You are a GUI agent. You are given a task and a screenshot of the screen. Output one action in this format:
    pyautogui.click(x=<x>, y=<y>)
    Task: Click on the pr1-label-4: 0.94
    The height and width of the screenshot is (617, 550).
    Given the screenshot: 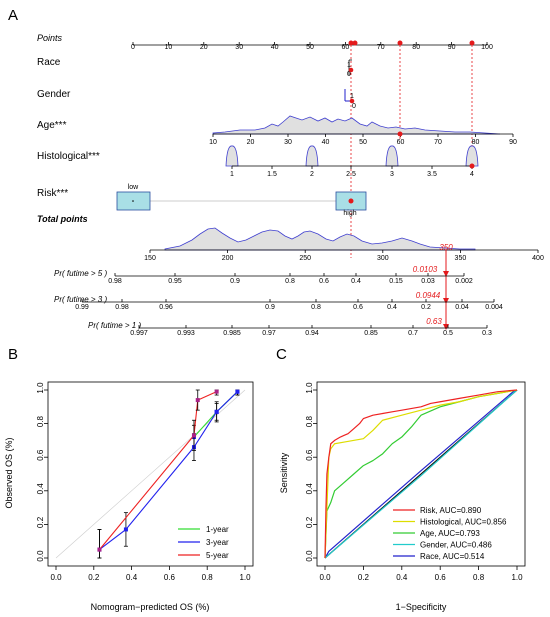 What is the action you would take?
    pyautogui.click(x=312, y=333)
    